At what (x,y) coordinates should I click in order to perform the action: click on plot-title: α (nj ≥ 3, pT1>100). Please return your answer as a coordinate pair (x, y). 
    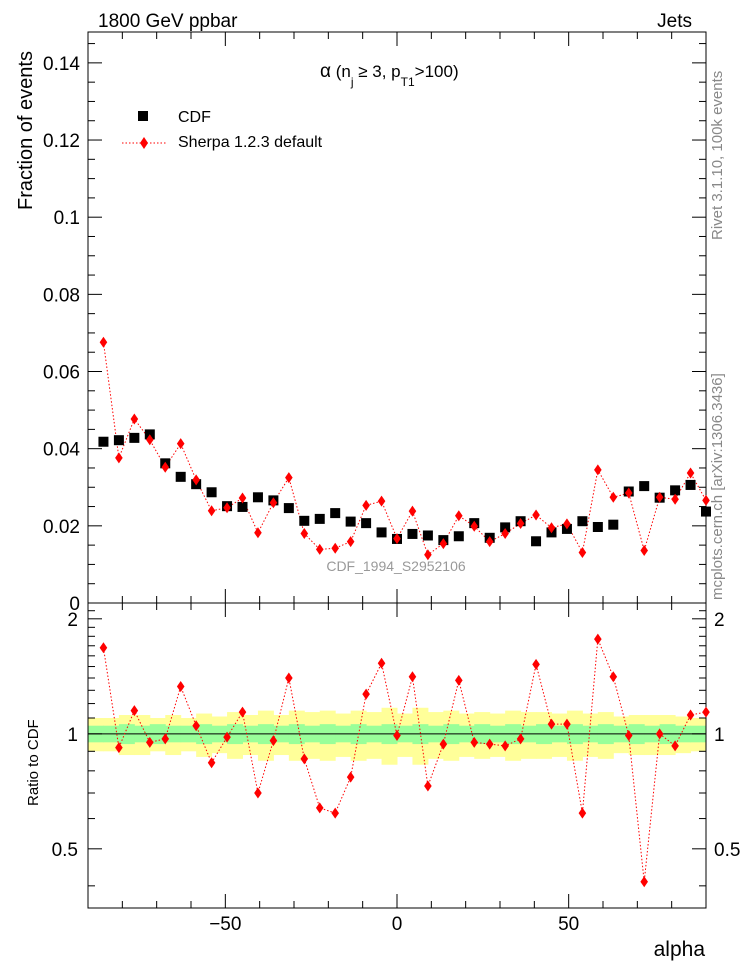
    Looking at the image, I should click on (389, 75).